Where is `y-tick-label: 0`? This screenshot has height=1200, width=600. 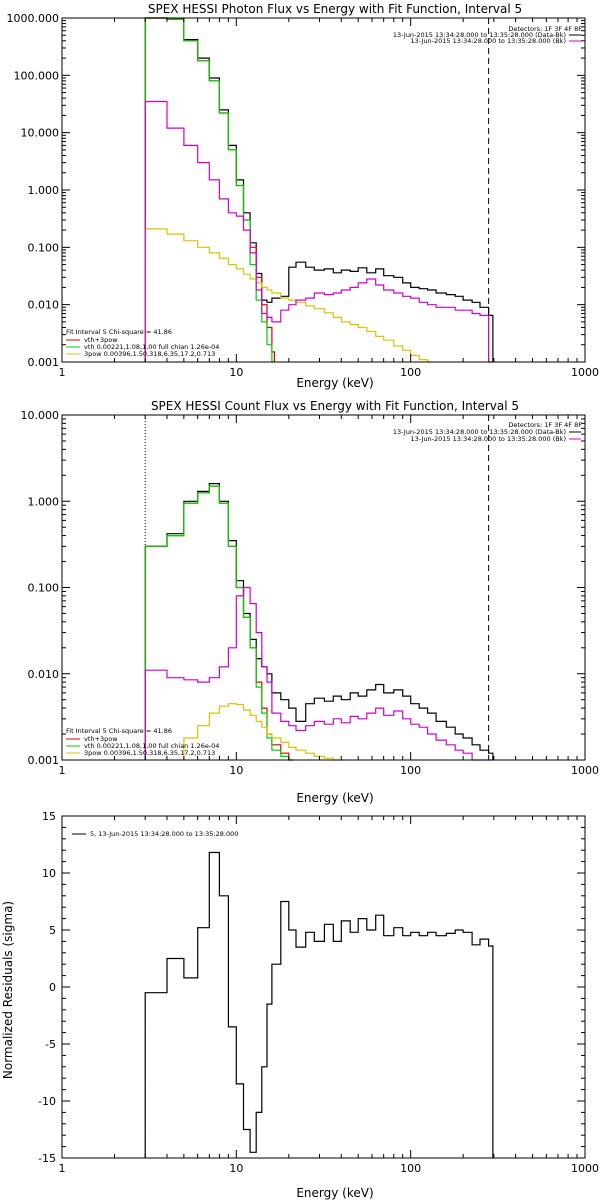
y-tick-label: 0 is located at coordinates (52, 987).